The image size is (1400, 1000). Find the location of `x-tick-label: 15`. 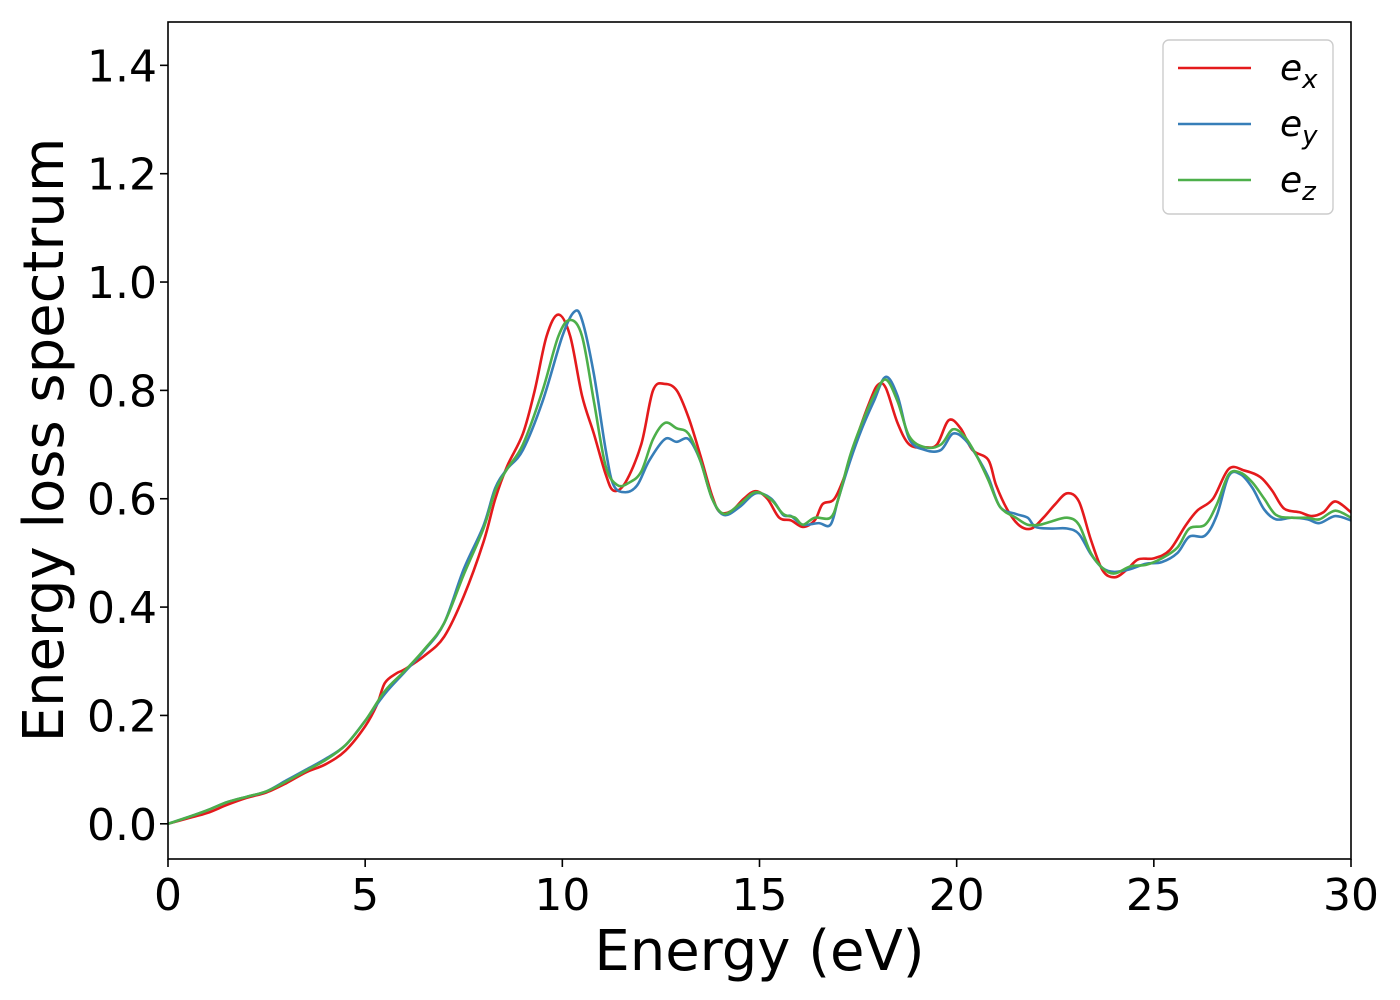

x-tick-label: 15 is located at coordinates (760, 895).